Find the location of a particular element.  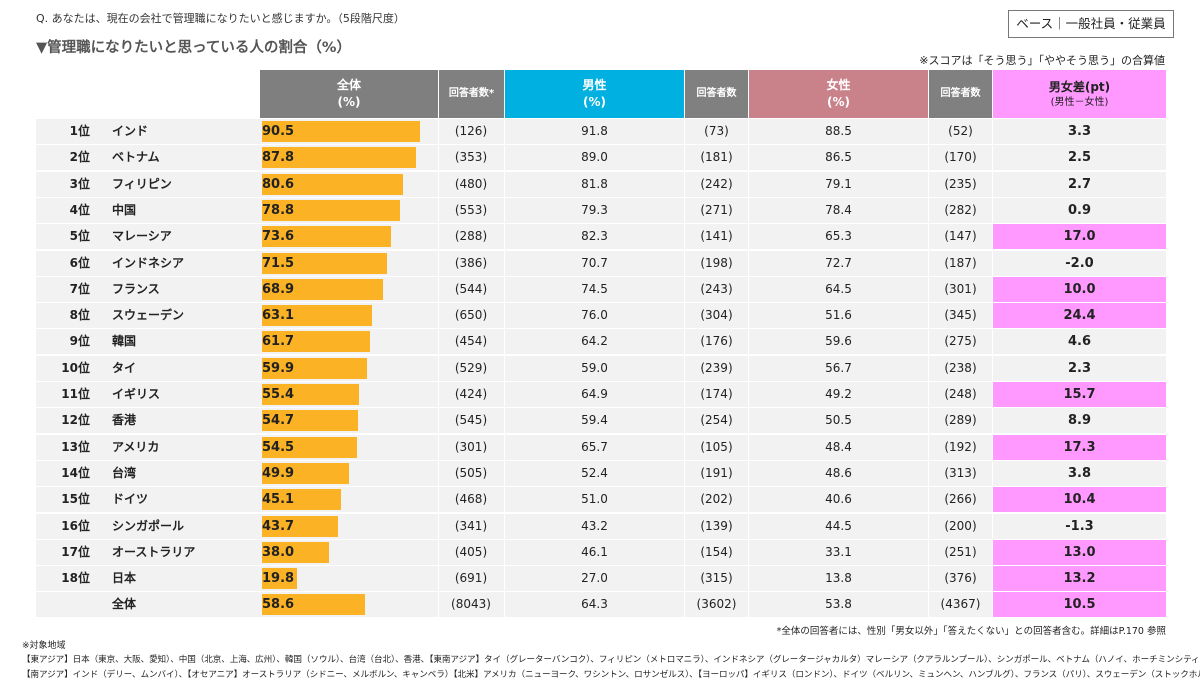

rank-label: 2位 is located at coordinates (79, 157).